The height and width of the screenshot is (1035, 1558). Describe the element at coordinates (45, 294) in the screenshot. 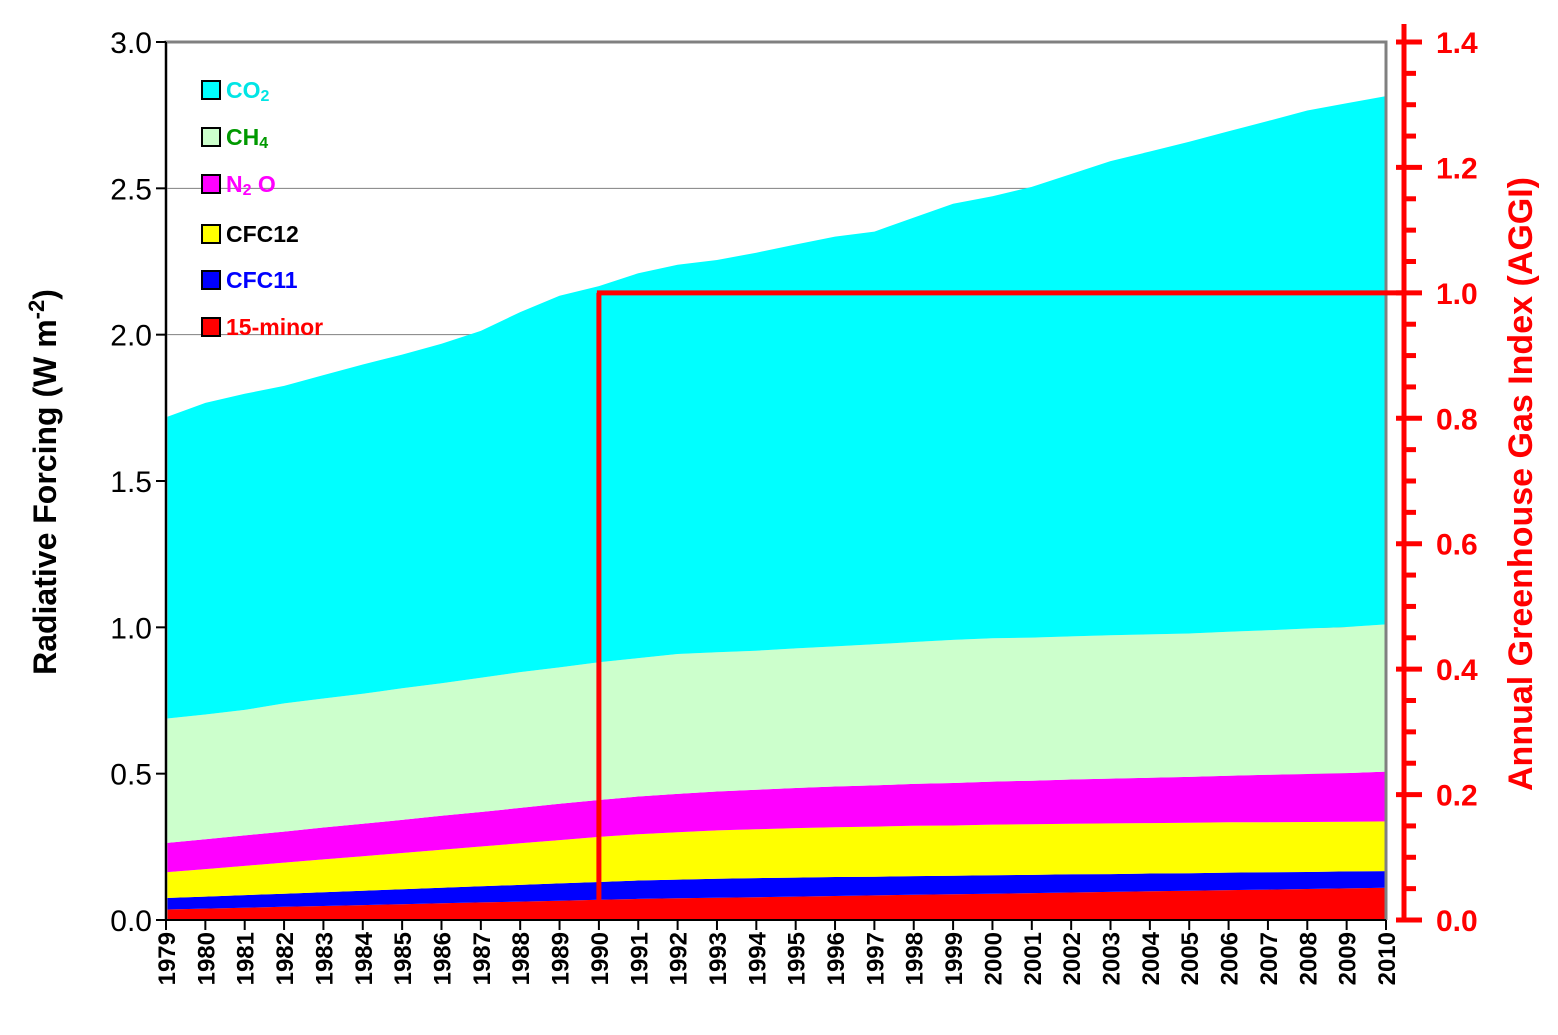

I see `y-axis-title-close: )` at that location.